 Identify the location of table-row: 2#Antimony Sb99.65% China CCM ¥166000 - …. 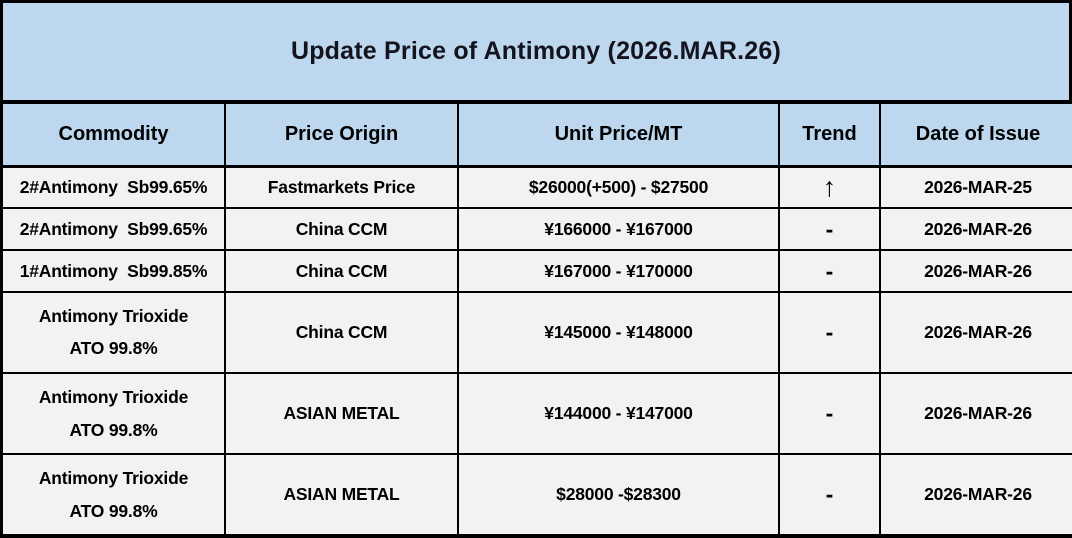
(537, 229).